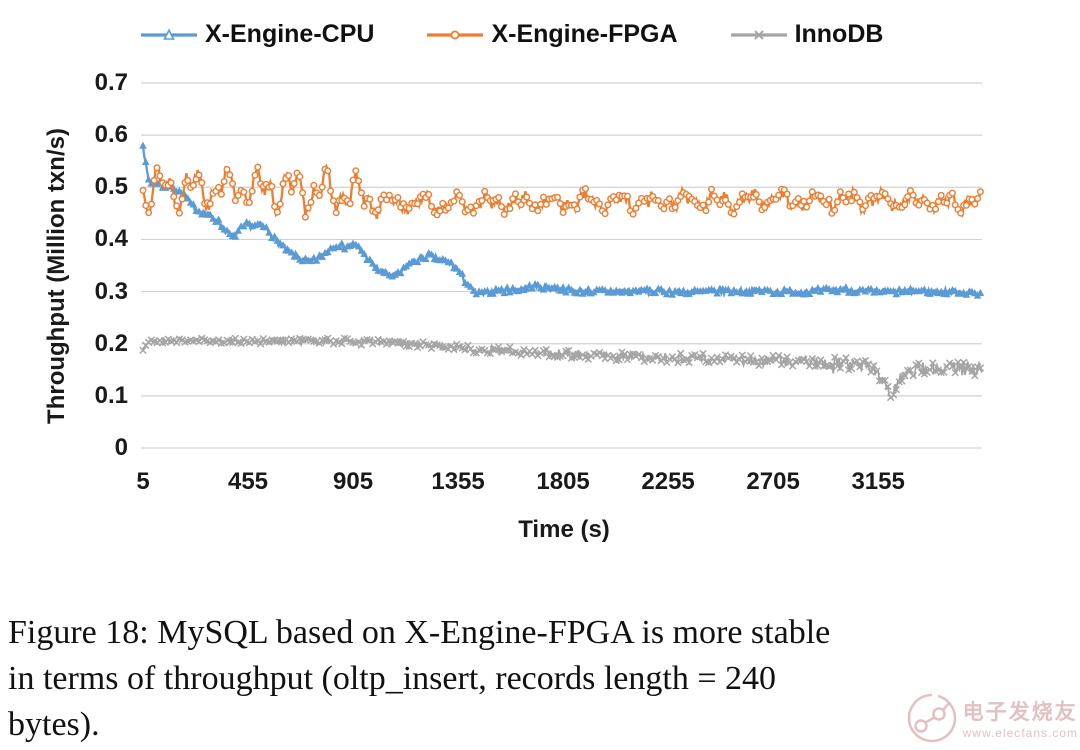 This screenshot has width=1080, height=750. Describe the element at coordinates (458, 481) in the screenshot. I see `x-tick-label-1355: 1355` at that location.